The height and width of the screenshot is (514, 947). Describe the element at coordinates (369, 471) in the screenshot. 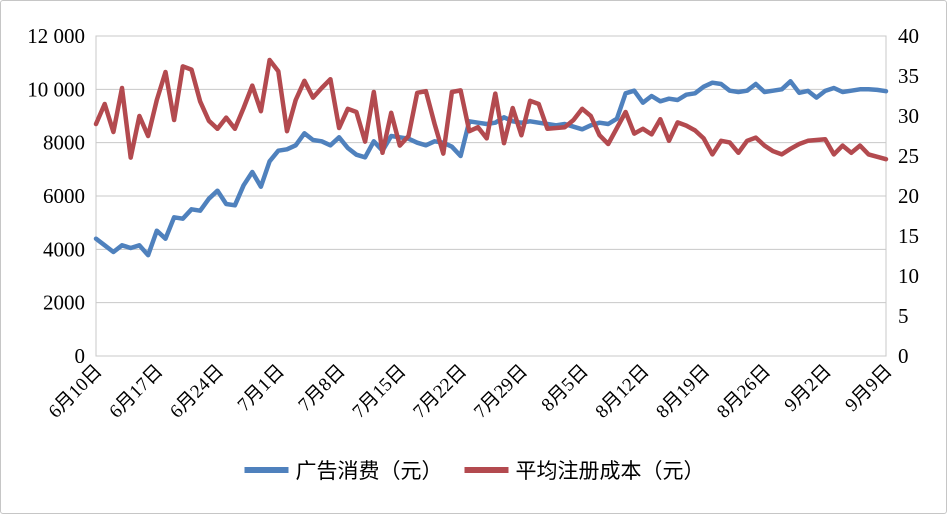

I see `legend-label: 广告消费（元）` at that location.